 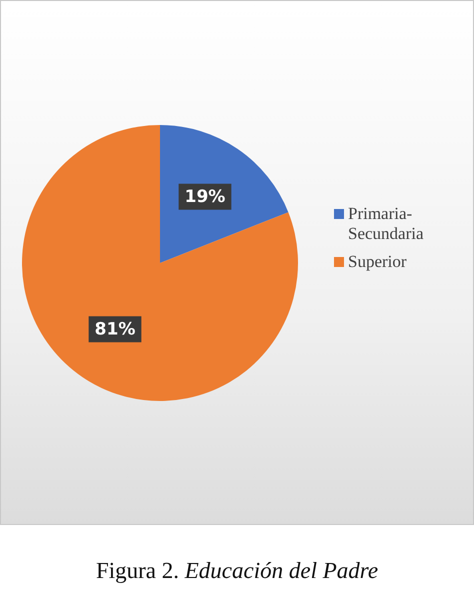 I want to click on legend-label: Superior, so click(x=378, y=262).